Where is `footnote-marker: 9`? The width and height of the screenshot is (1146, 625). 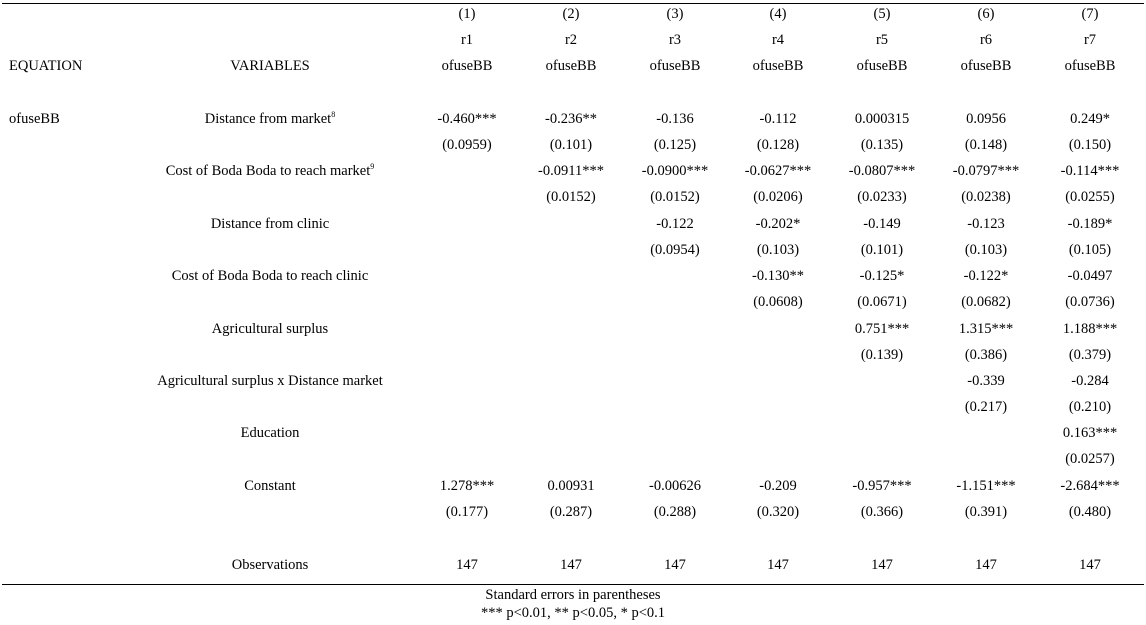 footnote-marker: 9 is located at coordinates (372, 167).